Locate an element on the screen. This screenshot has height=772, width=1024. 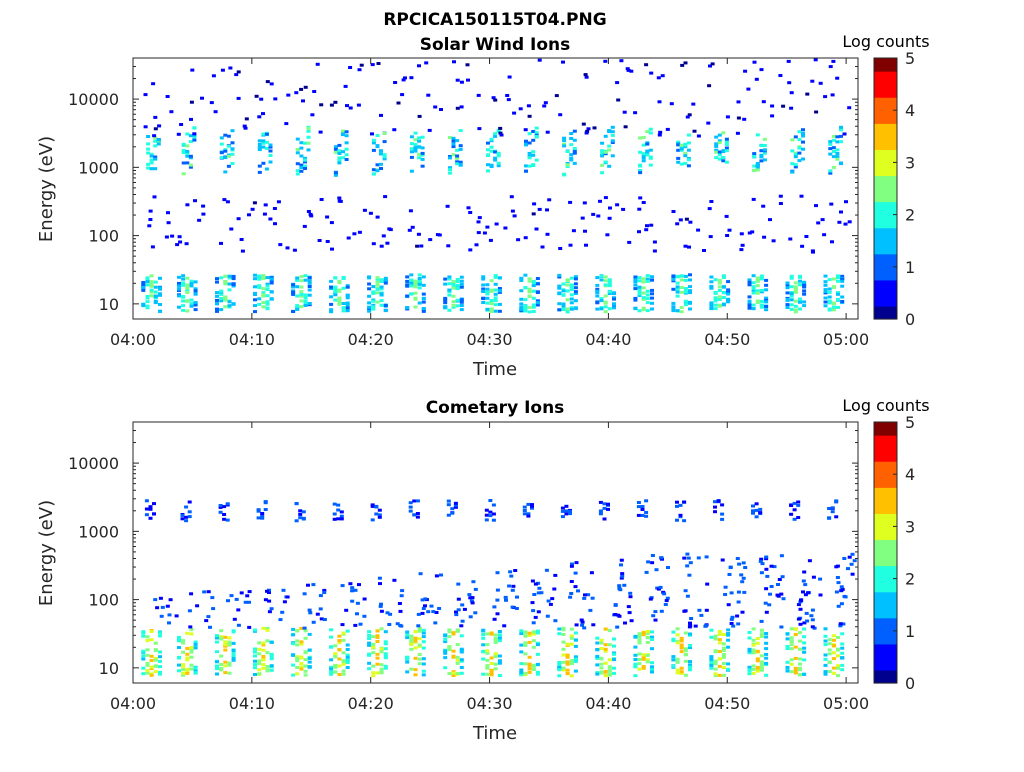
colorbar-tick-label: 0 is located at coordinates (910, 319).